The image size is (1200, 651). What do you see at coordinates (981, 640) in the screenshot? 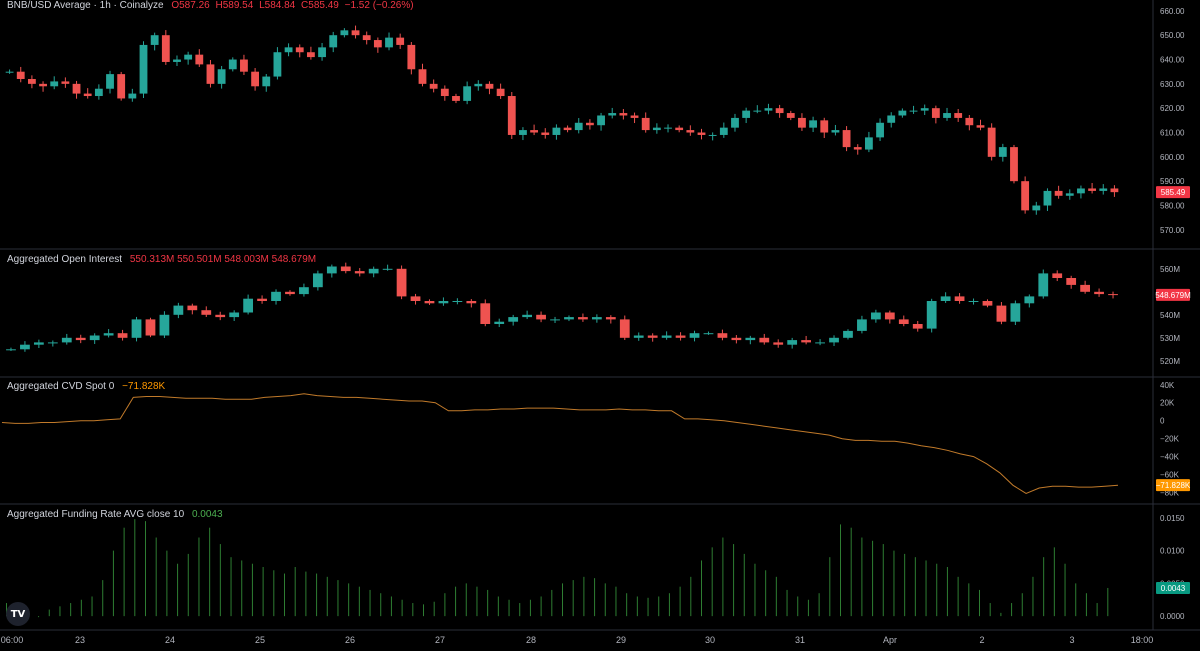
I see `x-tick-label: 2` at bounding box center [981, 640].